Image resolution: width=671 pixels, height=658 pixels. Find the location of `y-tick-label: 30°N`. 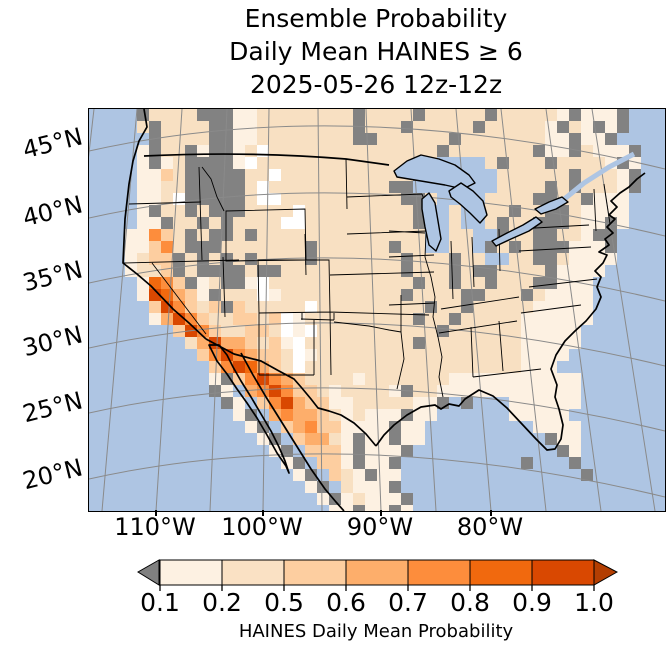

y-tick-label: 30°N is located at coordinates (52, 341).